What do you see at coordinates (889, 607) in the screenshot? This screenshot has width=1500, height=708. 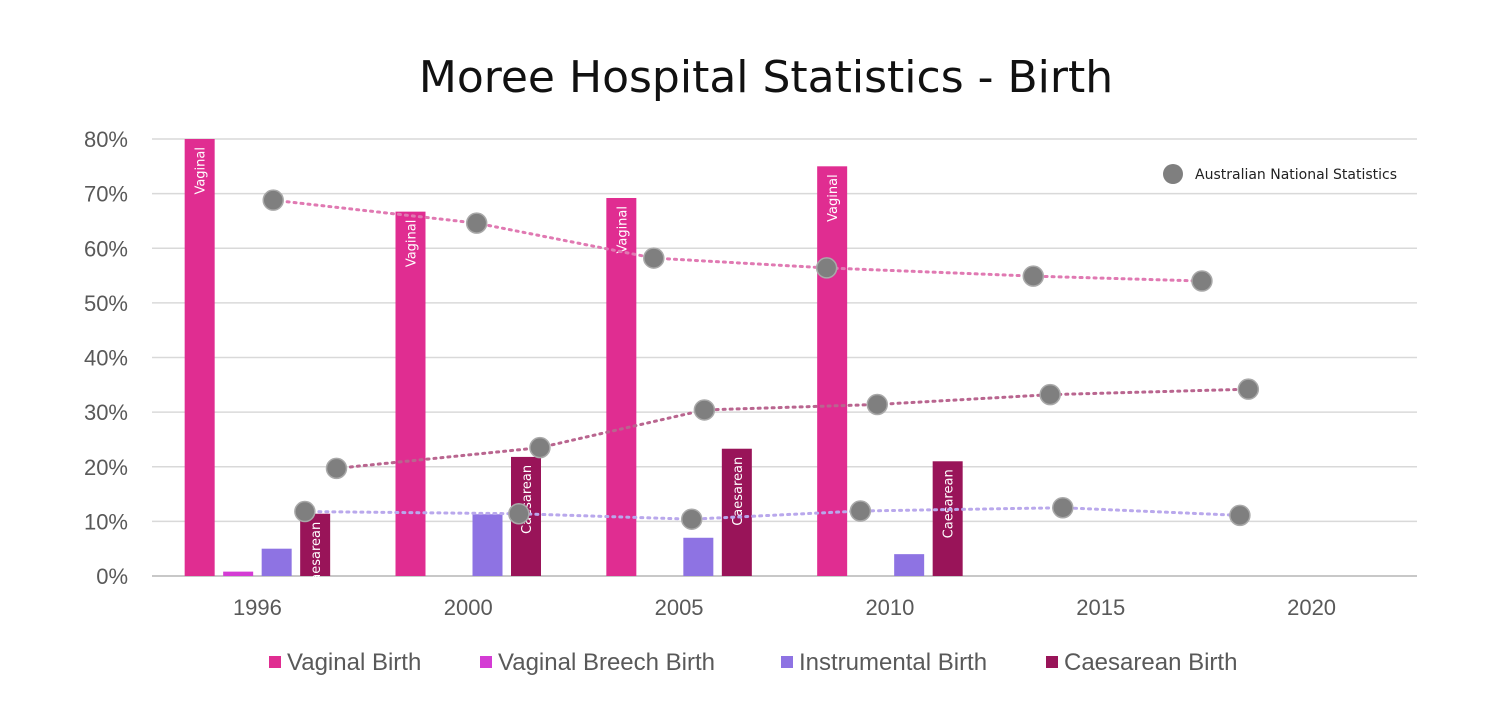 I see `x-tick-label: 2010` at bounding box center [889, 607].